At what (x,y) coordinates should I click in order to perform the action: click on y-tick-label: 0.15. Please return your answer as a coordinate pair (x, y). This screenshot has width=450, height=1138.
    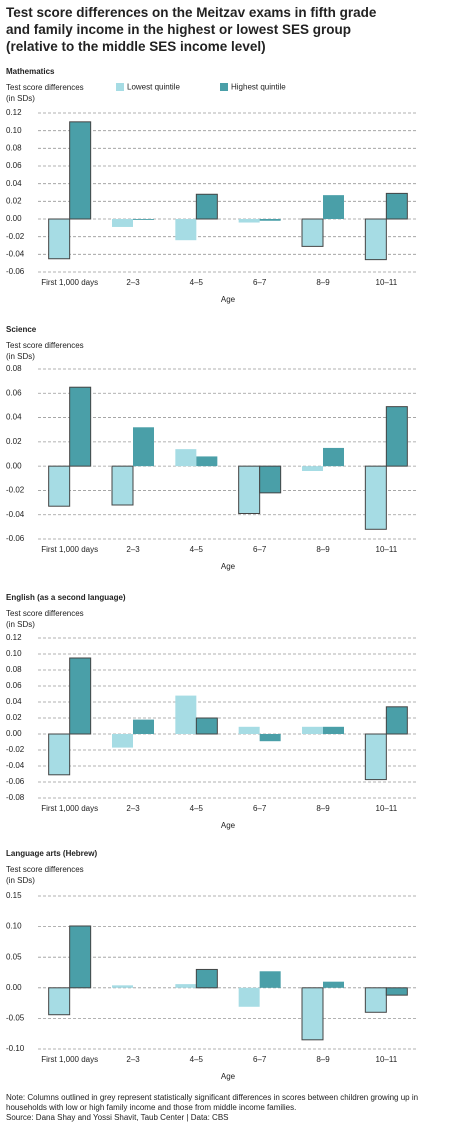
    Looking at the image, I should click on (14, 895).